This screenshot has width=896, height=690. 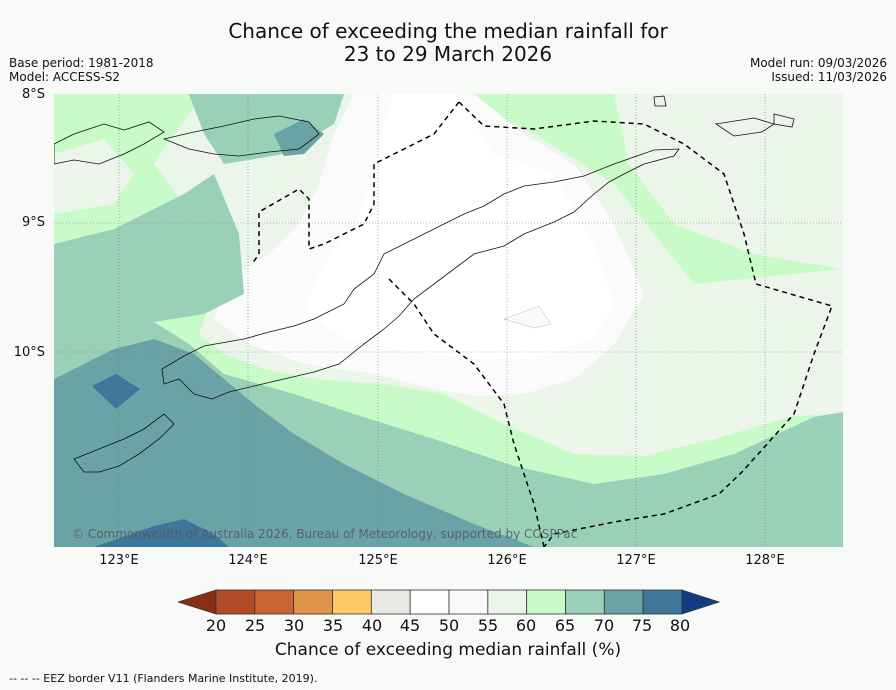 I want to click on colorbar-tick: 55, so click(x=488, y=625).